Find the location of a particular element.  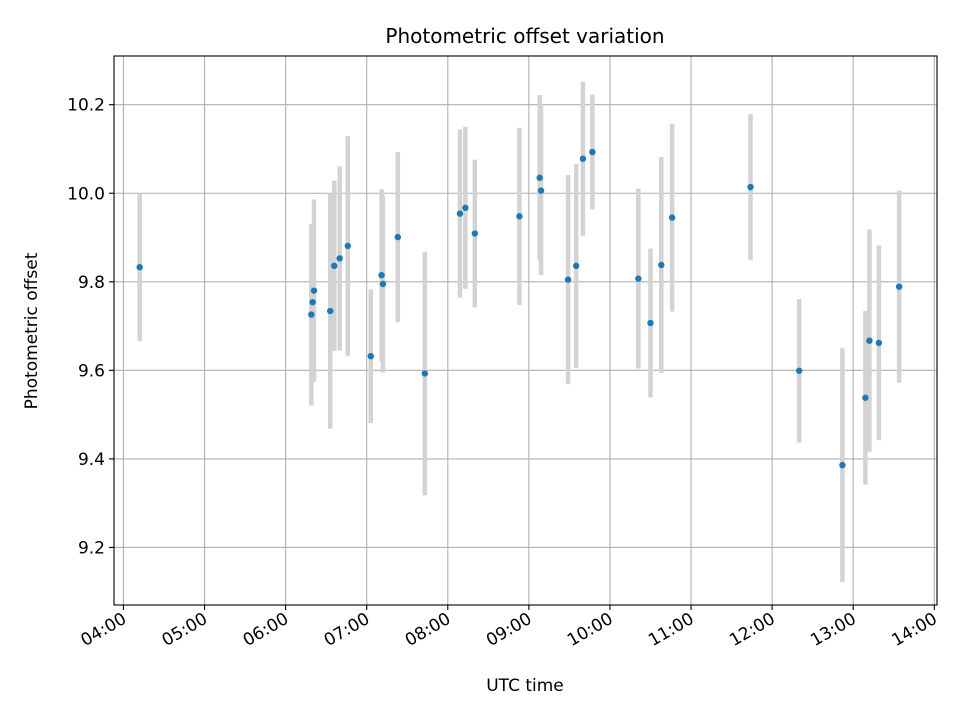

y-tick-label: 9.6 is located at coordinates (91, 371).